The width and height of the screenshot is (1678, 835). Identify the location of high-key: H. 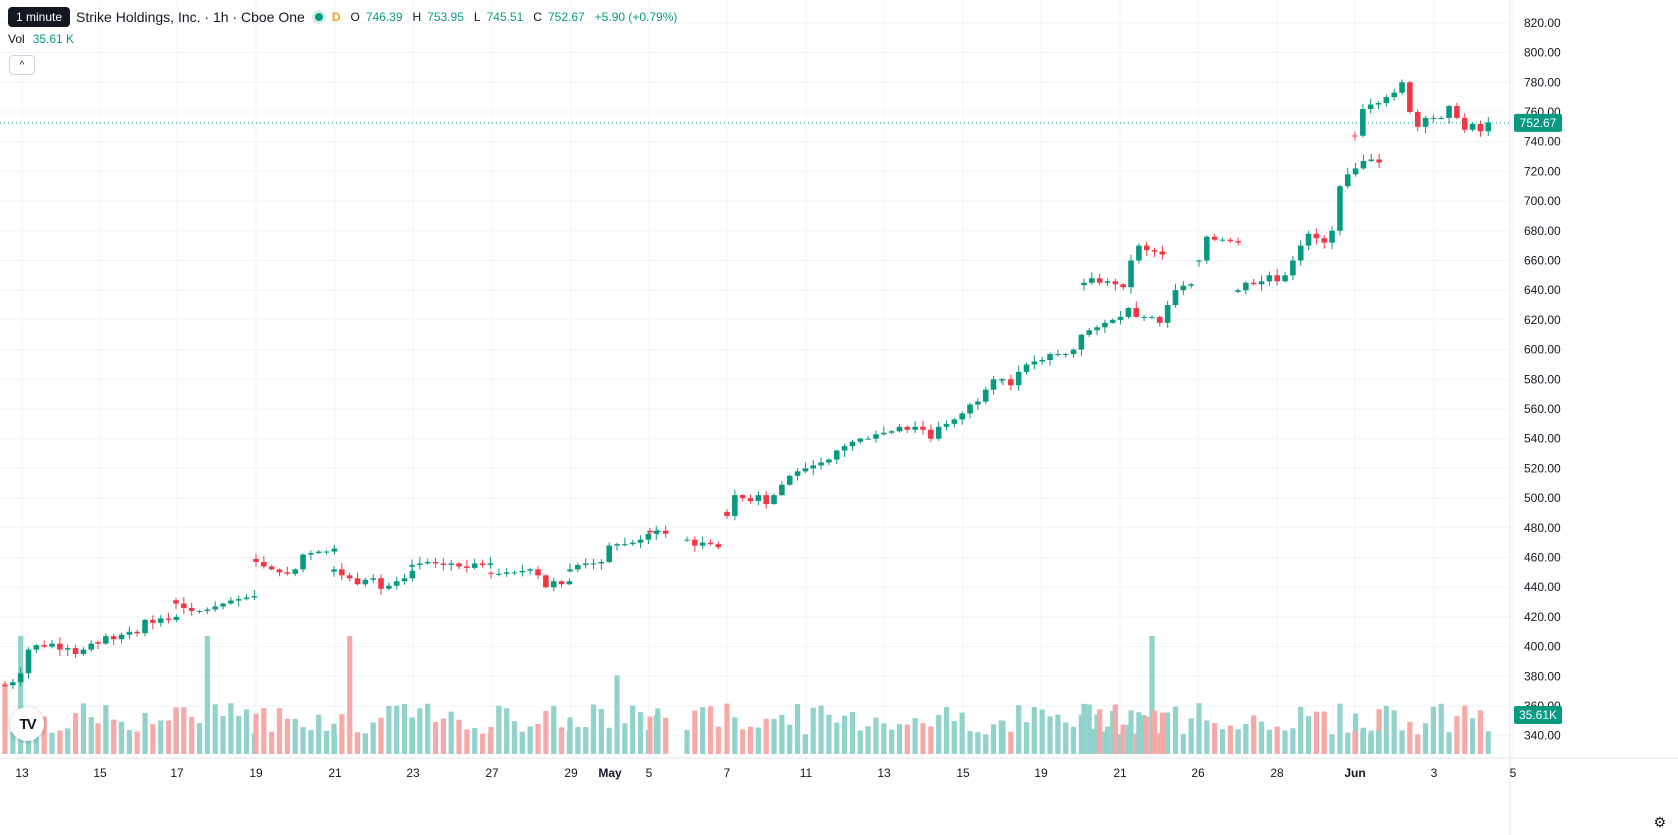
(417, 17).